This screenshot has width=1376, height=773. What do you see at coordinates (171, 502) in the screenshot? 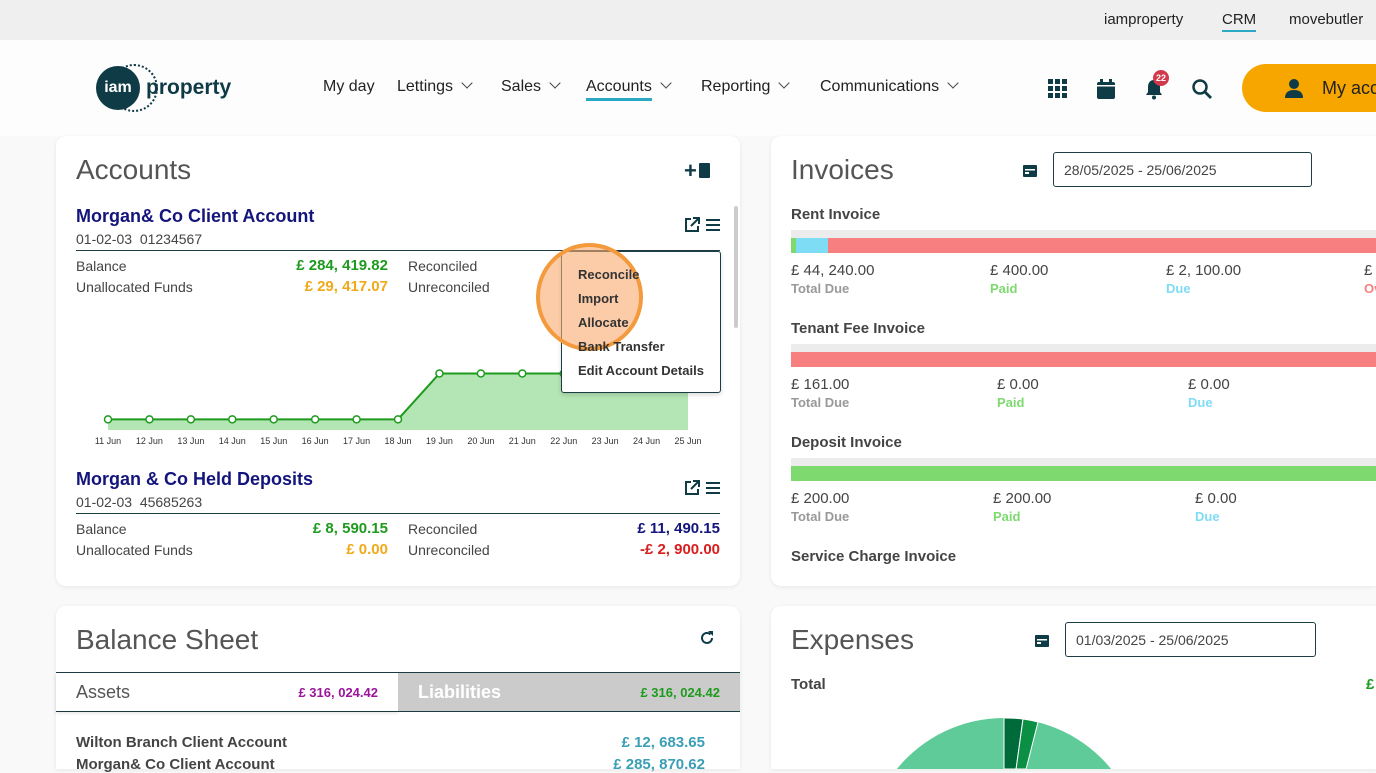
I see `account-num: 45685263` at bounding box center [171, 502].